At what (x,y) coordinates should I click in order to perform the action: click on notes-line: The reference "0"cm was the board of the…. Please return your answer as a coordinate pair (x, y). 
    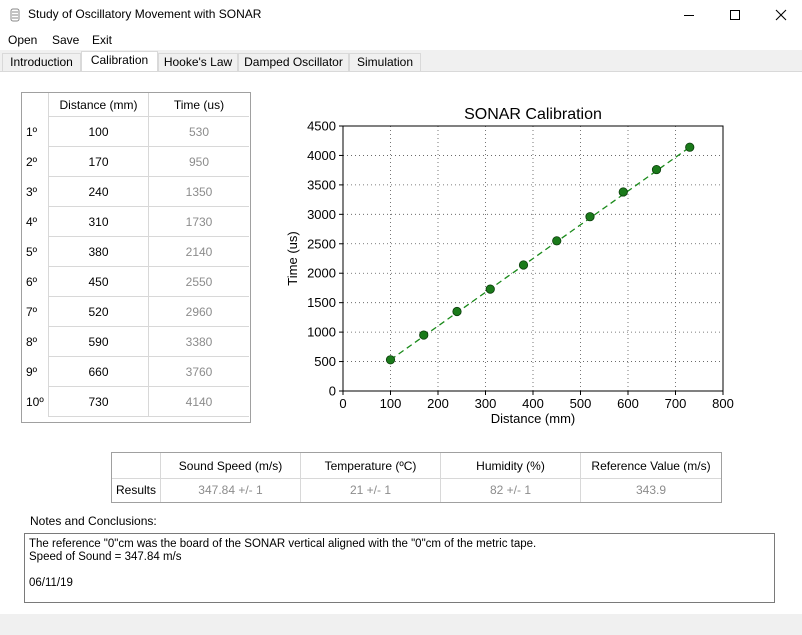
    Looking at the image, I should click on (283, 544).